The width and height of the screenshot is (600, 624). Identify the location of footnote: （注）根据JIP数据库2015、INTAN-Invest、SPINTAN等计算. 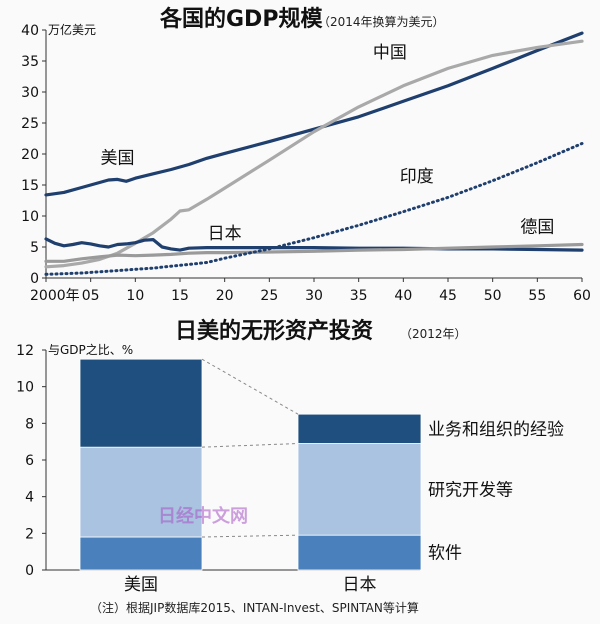
(254, 607).